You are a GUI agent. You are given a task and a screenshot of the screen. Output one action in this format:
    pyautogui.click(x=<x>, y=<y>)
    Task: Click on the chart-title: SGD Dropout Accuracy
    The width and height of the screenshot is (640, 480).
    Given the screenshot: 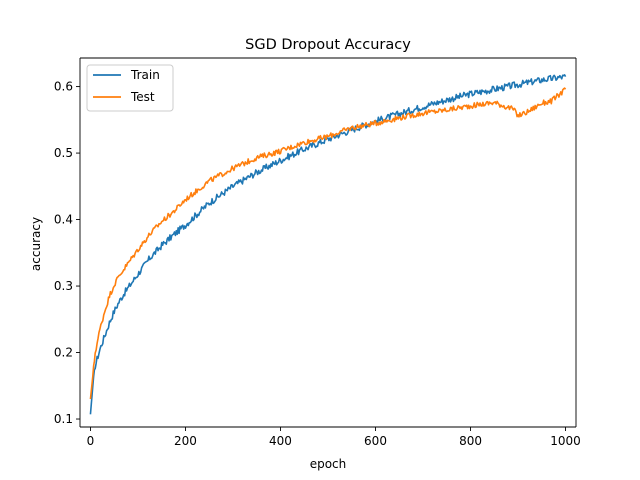 What is the action you would take?
    pyautogui.click(x=328, y=45)
    